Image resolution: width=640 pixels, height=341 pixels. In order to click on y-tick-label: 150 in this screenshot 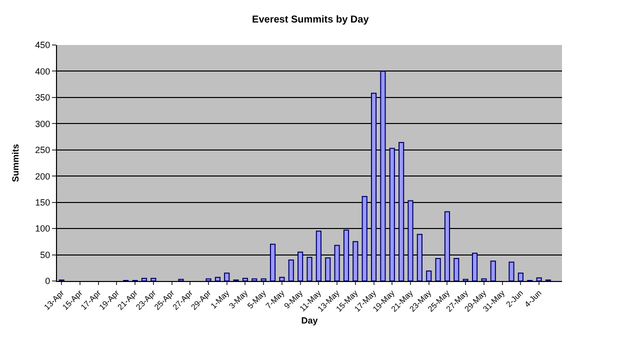, I will do `click(42, 202)`.